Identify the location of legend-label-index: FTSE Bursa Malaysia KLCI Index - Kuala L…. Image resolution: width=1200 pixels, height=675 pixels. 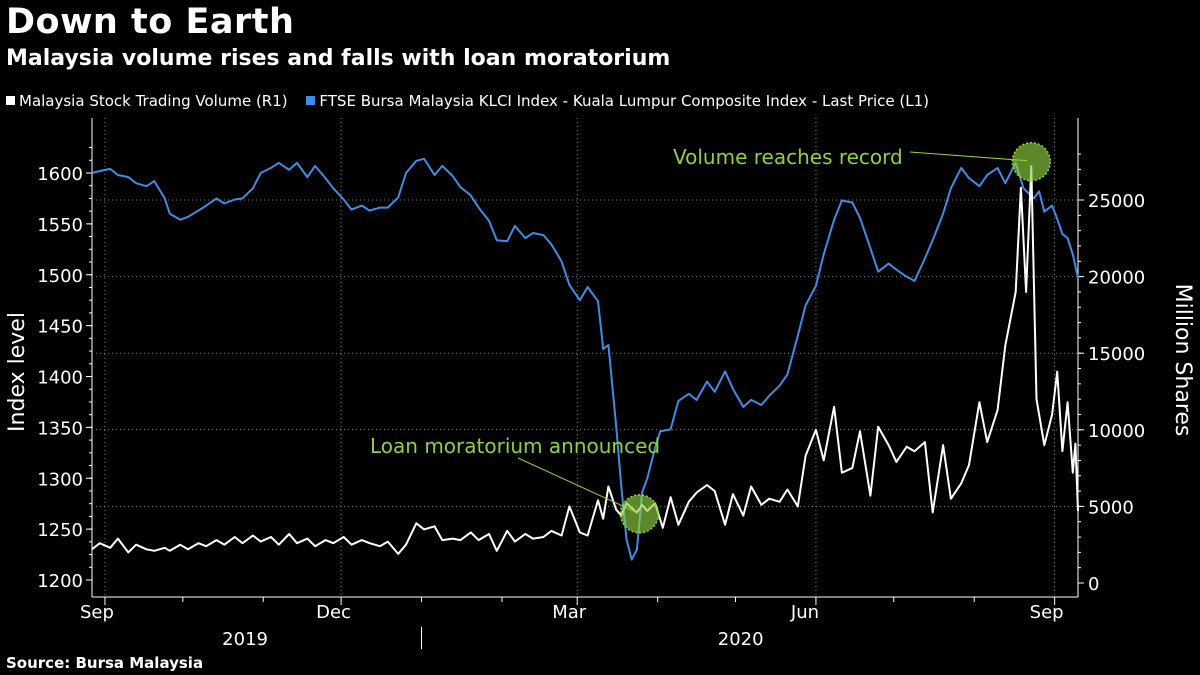
(624, 101).